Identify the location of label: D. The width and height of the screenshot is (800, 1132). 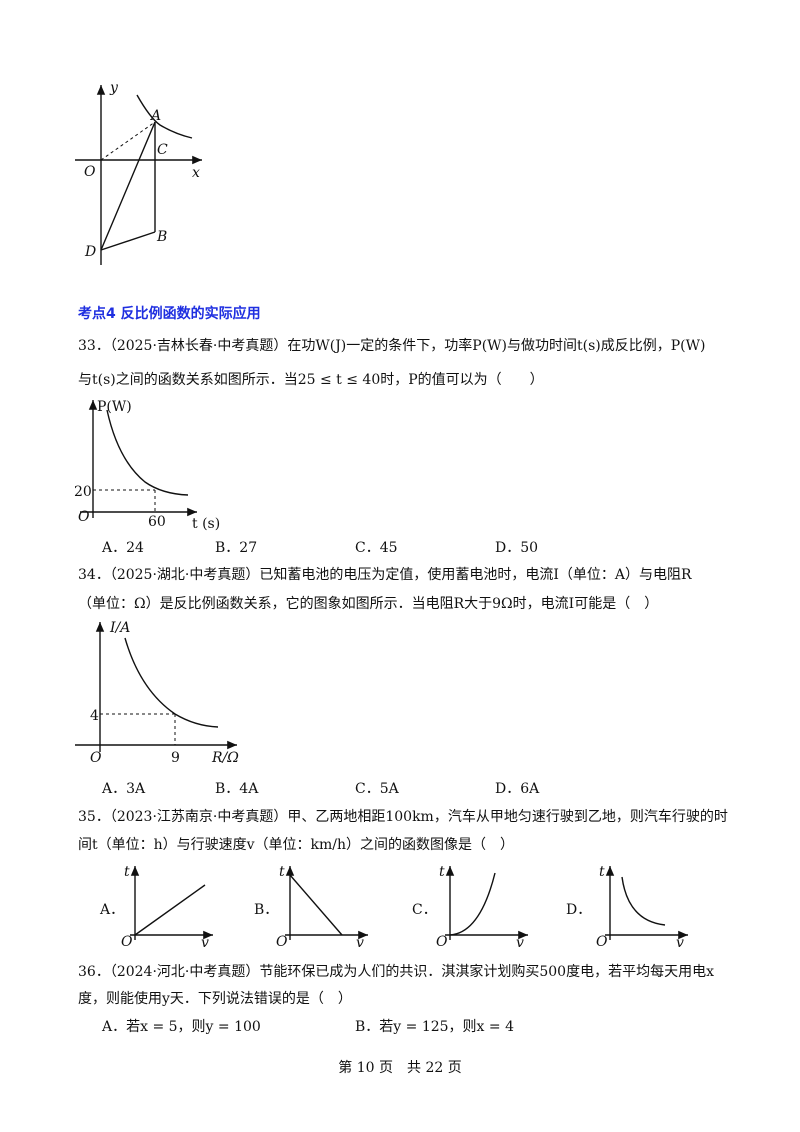
(90, 252).